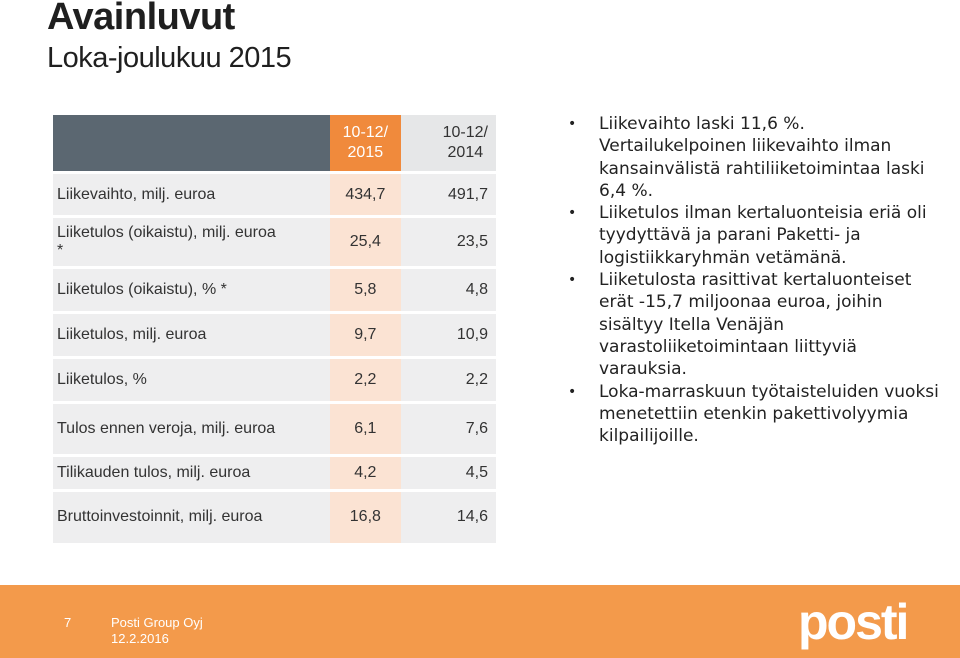 Image resolution: width=960 pixels, height=658 pixels. I want to click on row-value-2014: 4,8, so click(448, 289).